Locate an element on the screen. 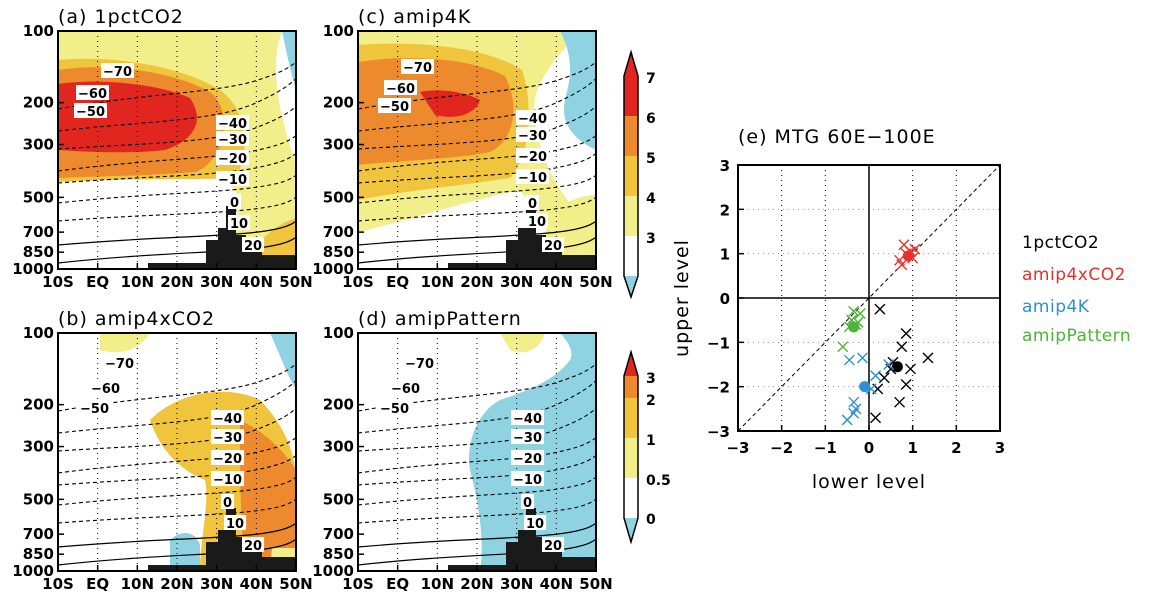 The image size is (1151, 597). panel-d-contour-label-0: −70 is located at coordinates (419, 364).